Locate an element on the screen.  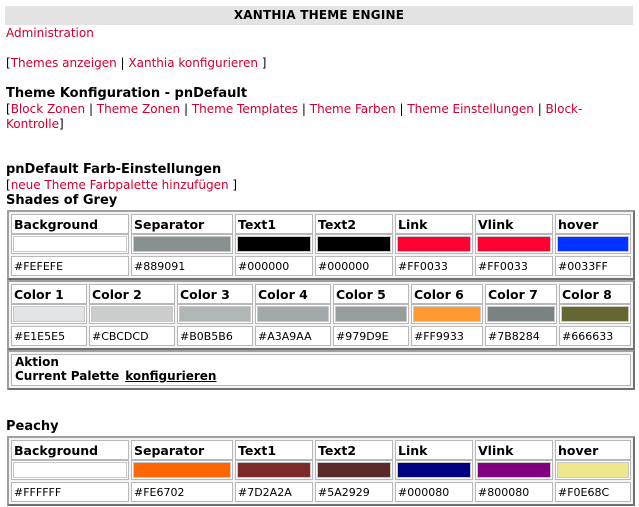
color-label-color-7: Color 7 is located at coordinates (521, 294).